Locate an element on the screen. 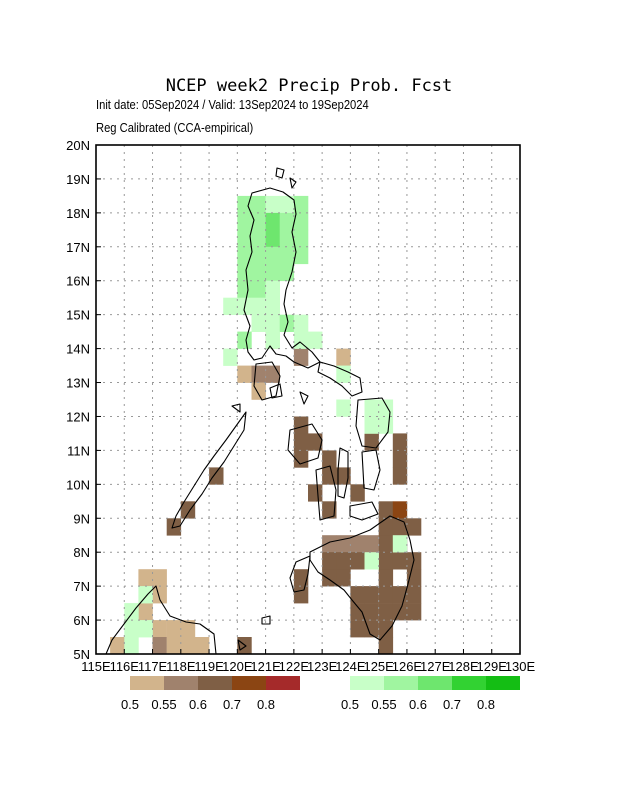  y-tick-label: 16N is located at coordinates (78, 281).